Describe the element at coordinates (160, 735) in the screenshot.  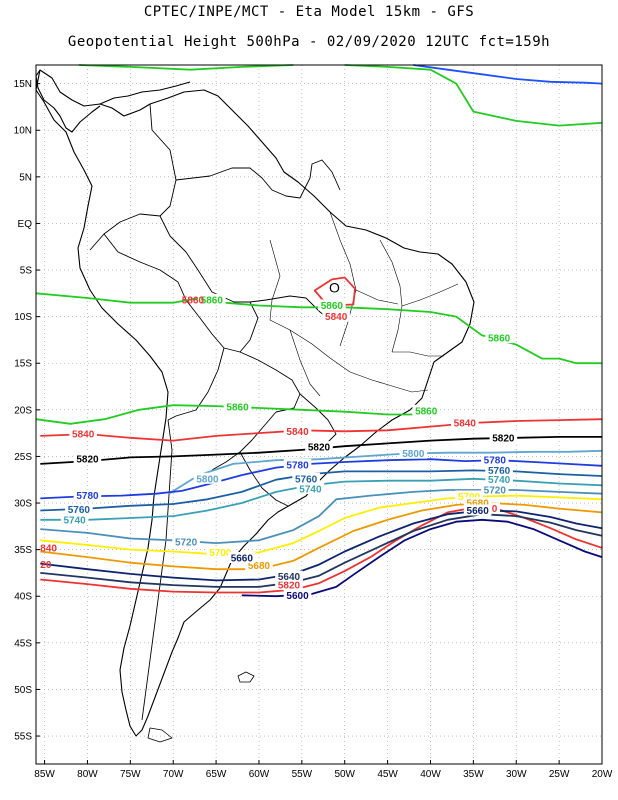
I see `tierra-del-fuego` at that location.